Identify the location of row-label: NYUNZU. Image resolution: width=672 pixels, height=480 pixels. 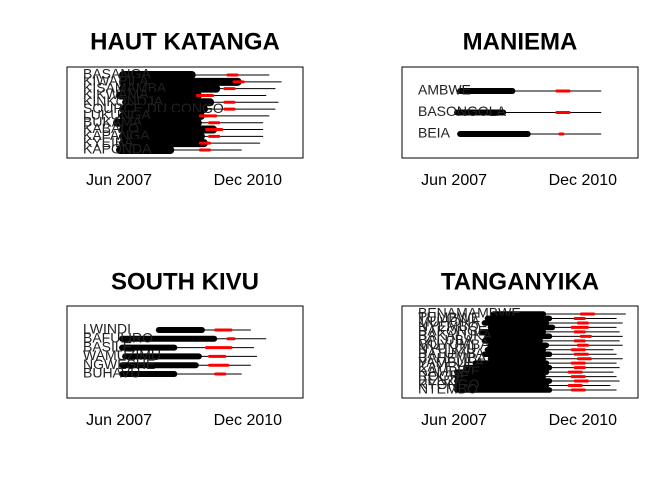
(447, 348).